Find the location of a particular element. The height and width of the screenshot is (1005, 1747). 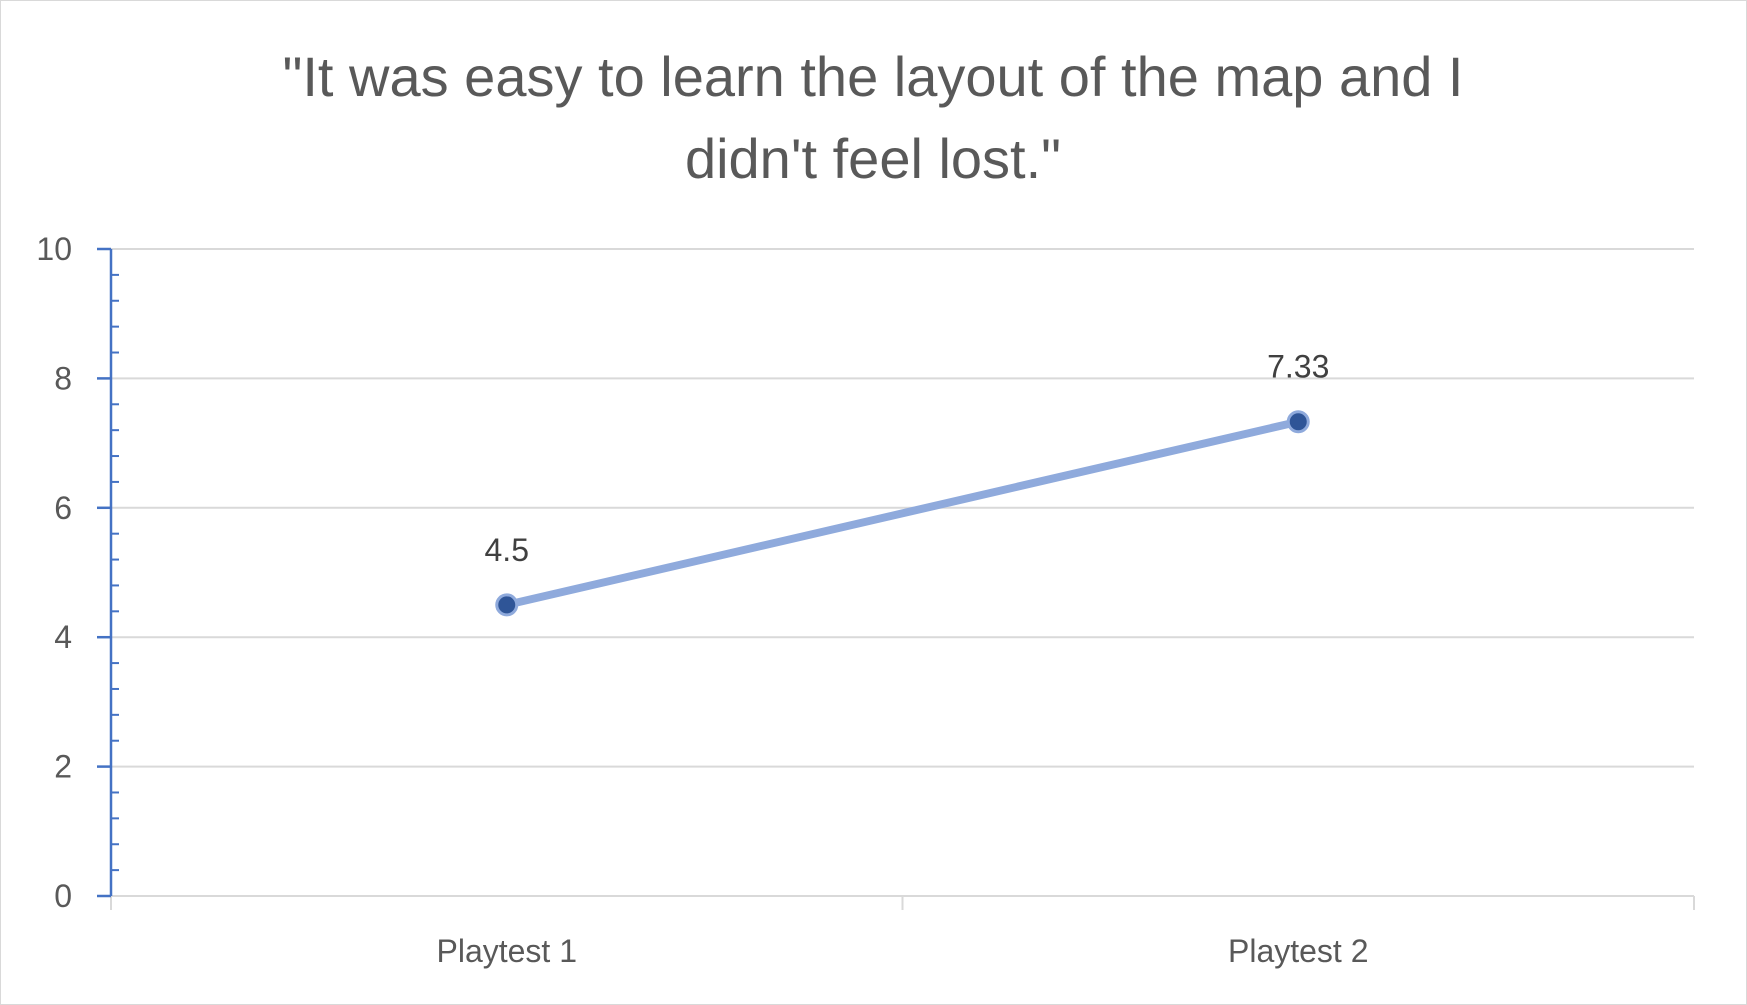

y-tick-label-0: 0 is located at coordinates (63, 896).